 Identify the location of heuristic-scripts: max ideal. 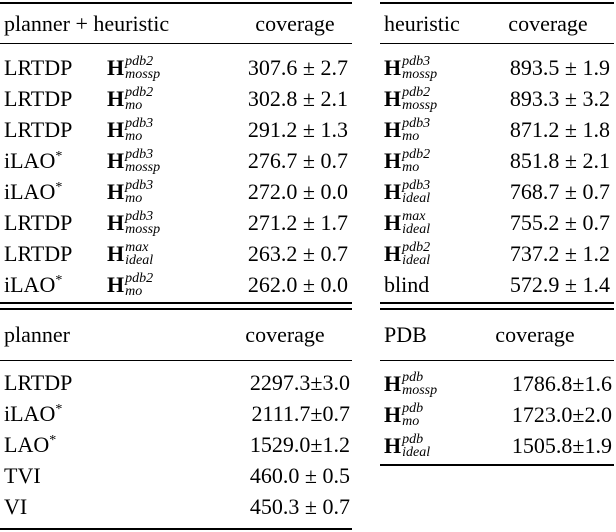
(139, 254).